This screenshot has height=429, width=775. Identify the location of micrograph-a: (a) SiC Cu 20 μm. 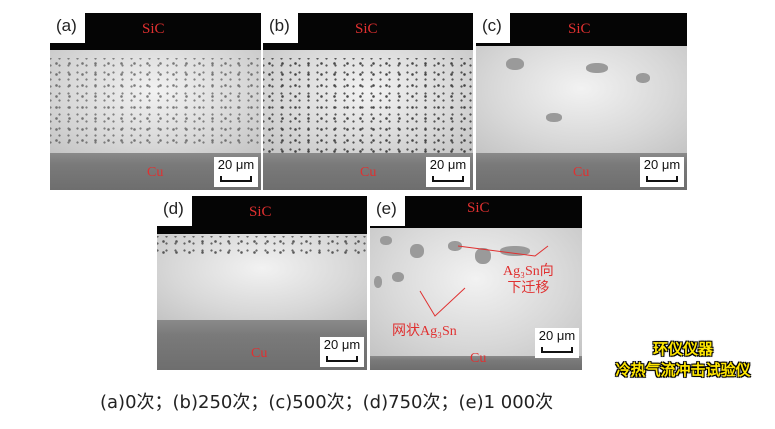
(155, 101).